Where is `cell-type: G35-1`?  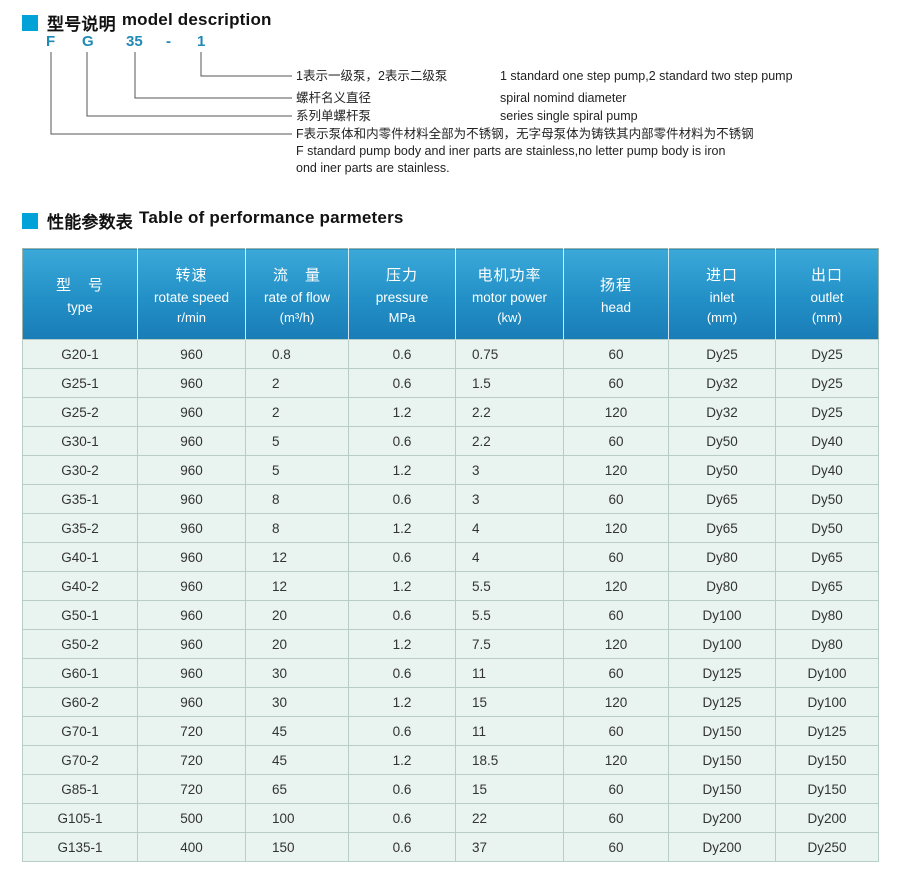 cell-type: G35-1 is located at coordinates (80, 499).